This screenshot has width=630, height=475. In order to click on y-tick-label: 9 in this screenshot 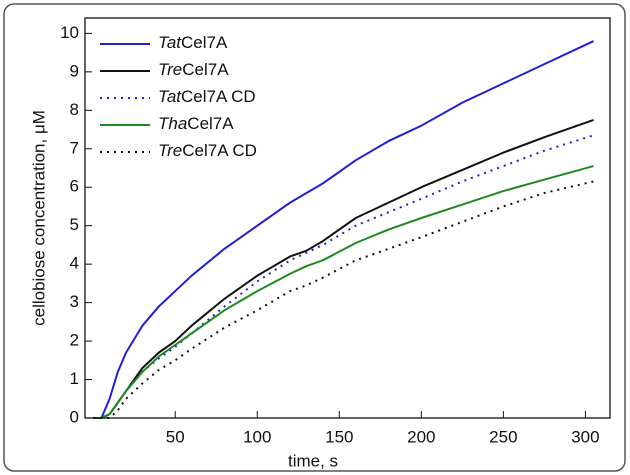, I will do `click(74, 70)`.